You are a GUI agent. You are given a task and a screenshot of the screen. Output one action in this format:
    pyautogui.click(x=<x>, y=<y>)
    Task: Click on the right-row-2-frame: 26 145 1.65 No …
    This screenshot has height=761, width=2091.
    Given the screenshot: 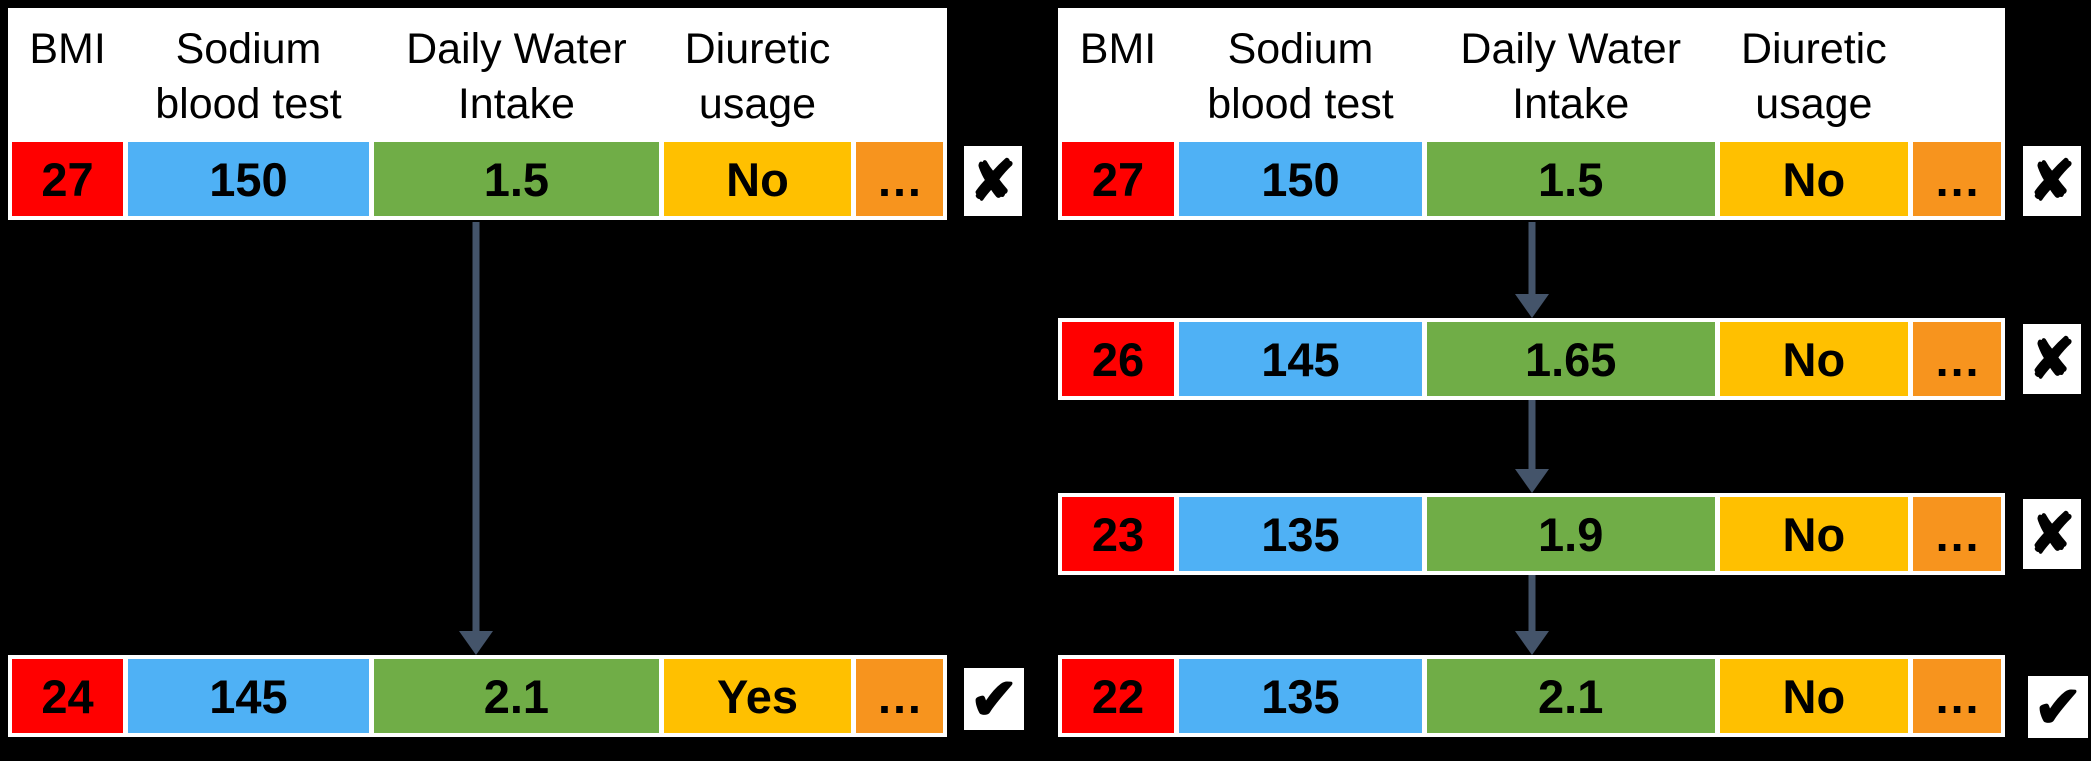 What is the action you would take?
    pyautogui.click(x=1531, y=359)
    